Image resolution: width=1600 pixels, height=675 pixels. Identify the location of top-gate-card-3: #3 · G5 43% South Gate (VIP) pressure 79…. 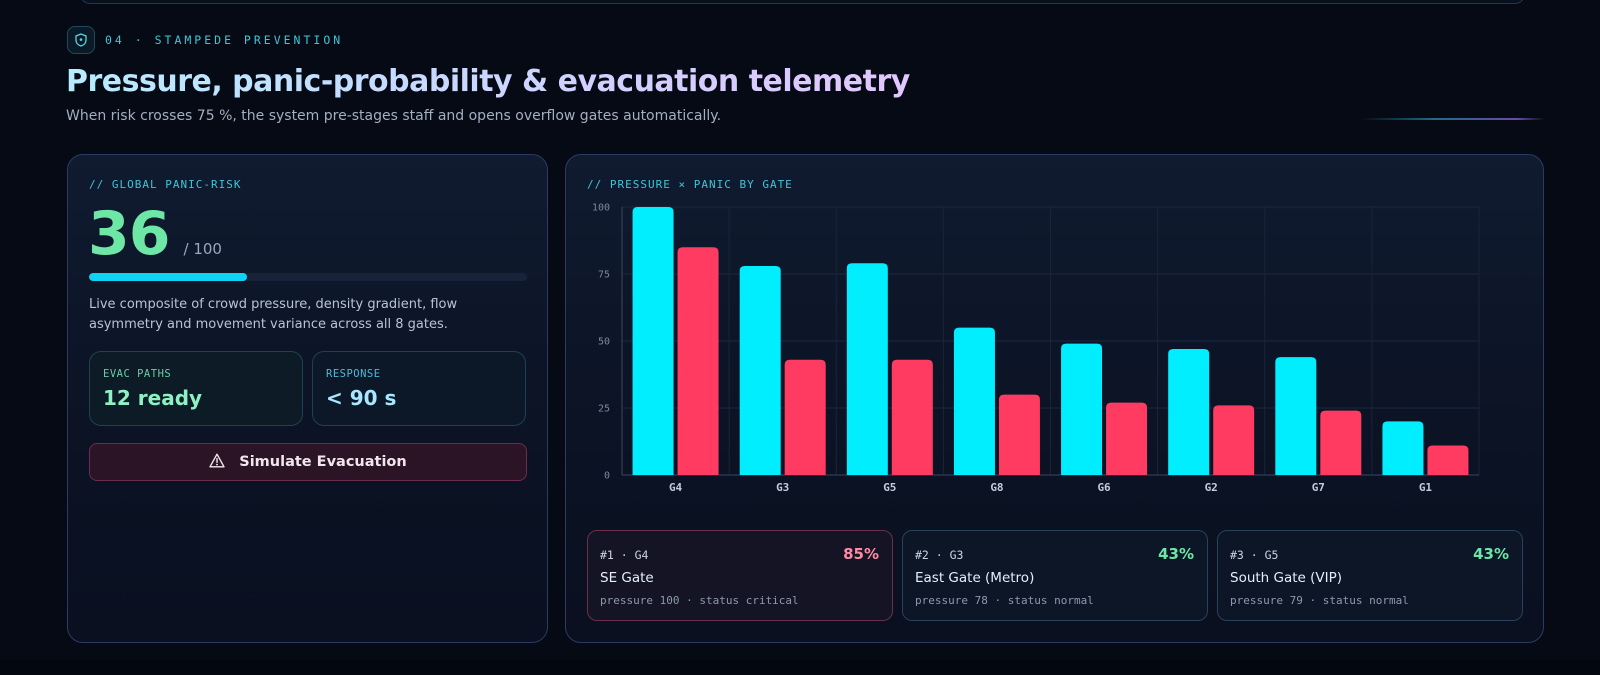
(1370, 575).